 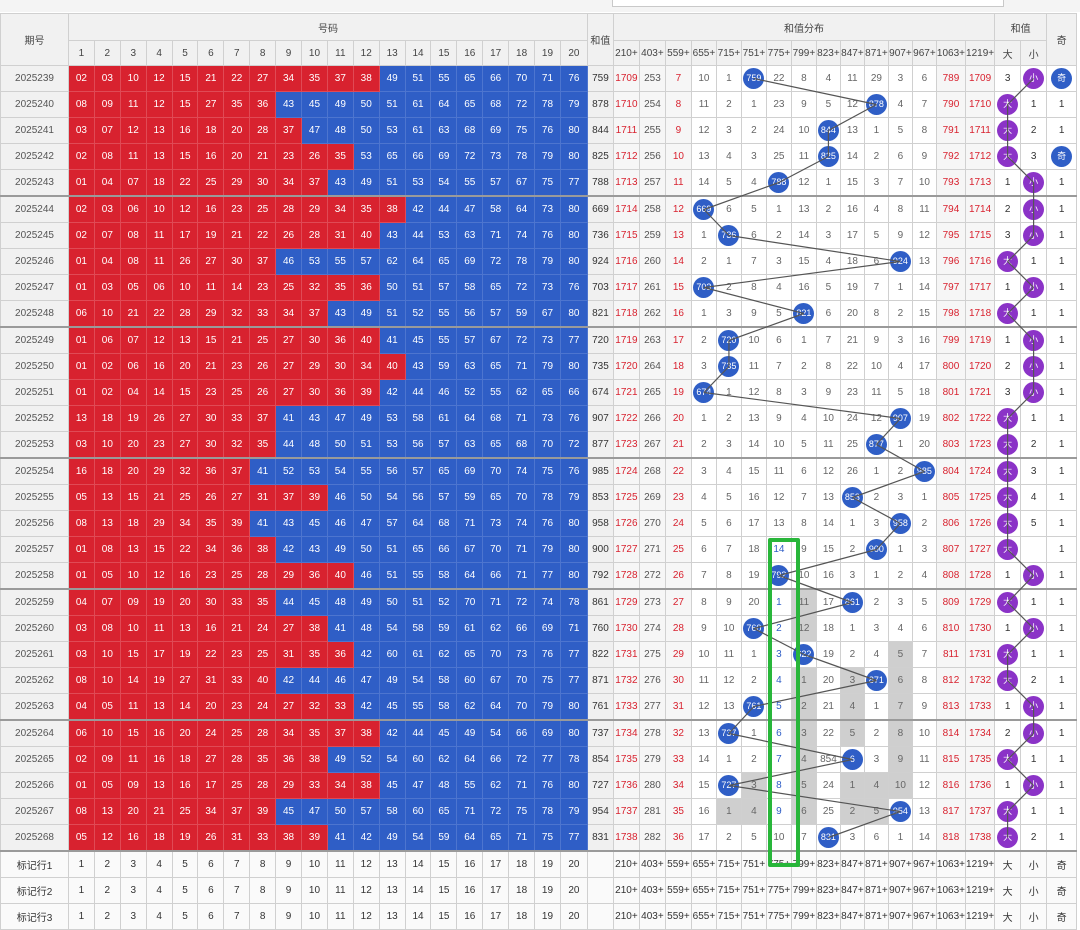 What do you see at coordinates (1062, 864) in the screenshot?
I see `marker-odd-cell: 奇` at bounding box center [1062, 864].